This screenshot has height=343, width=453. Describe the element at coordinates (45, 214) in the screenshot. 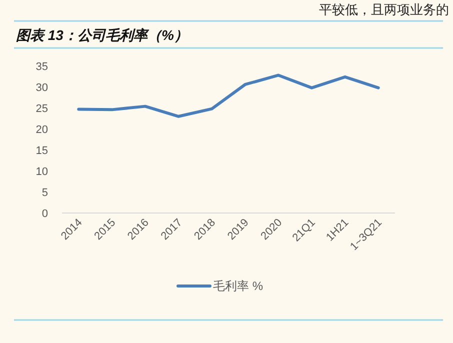

I see `y-tick-label: 0` at that location.